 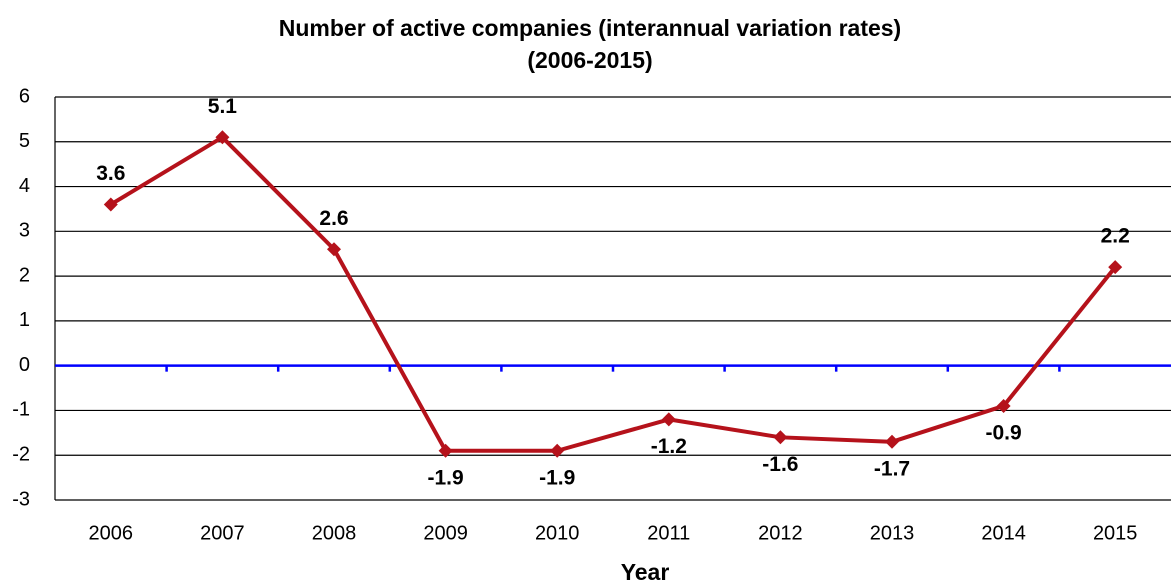 What do you see at coordinates (645, 572) in the screenshot?
I see `x-axis-label: Year` at bounding box center [645, 572].